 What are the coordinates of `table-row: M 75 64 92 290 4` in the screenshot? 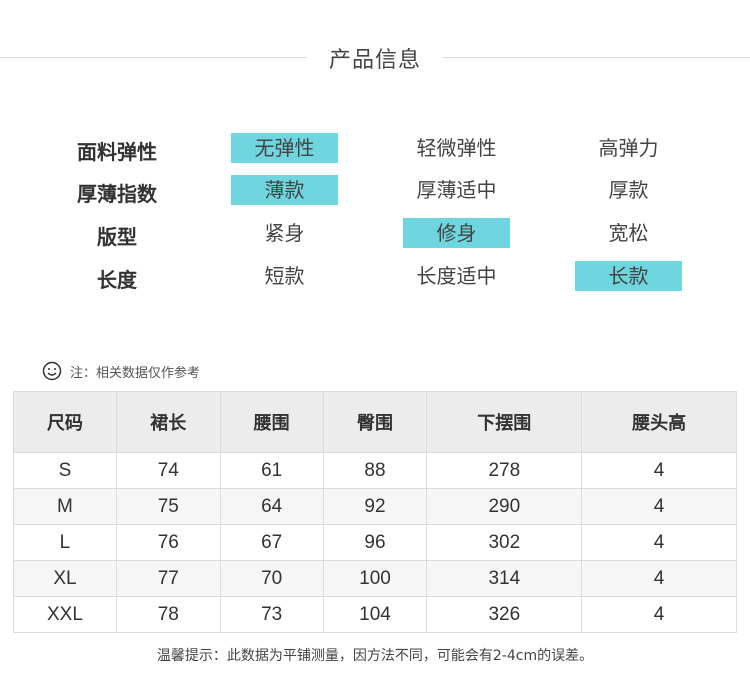 It's located at (375, 506).